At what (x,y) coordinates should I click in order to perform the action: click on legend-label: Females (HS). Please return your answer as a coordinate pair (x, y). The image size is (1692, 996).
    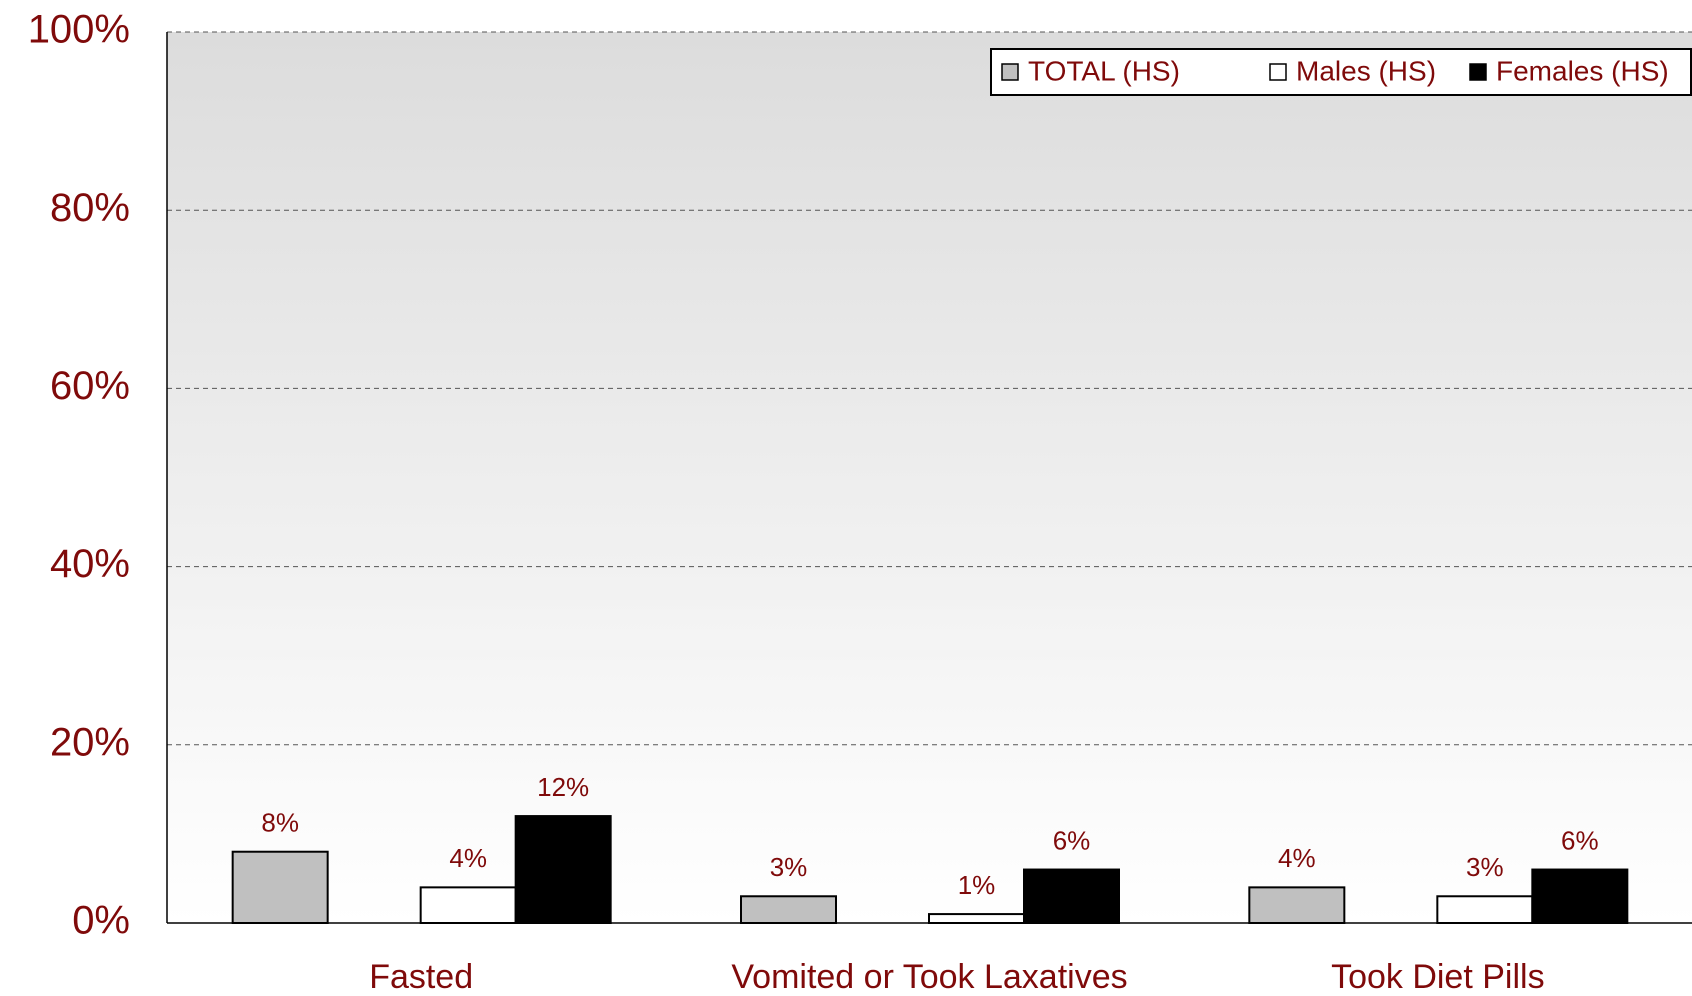
    Looking at the image, I should click on (1582, 70).